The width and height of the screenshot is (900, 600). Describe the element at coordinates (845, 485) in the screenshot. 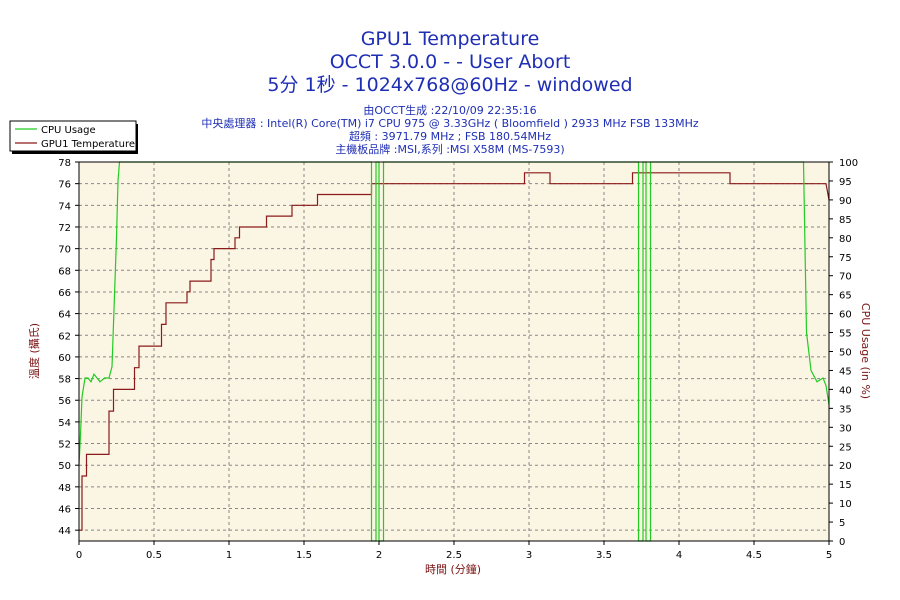

I see `right-tick-label: 15` at that location.